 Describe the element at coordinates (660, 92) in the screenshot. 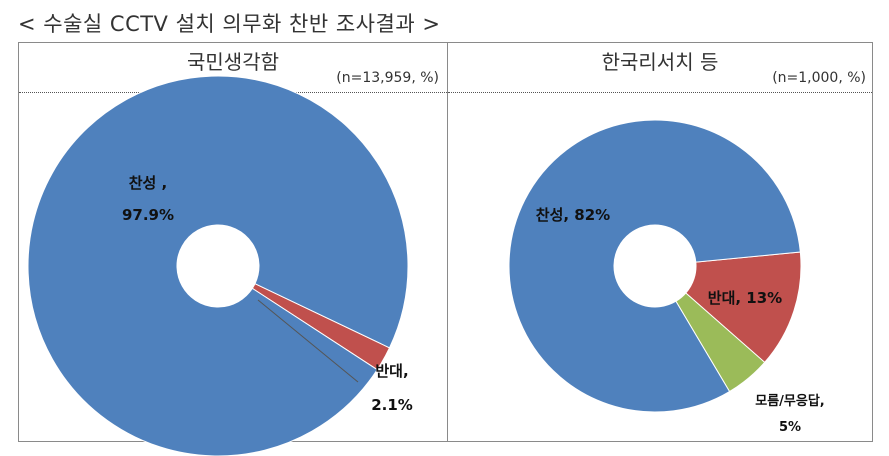

I see `right-header-rule` at that location.